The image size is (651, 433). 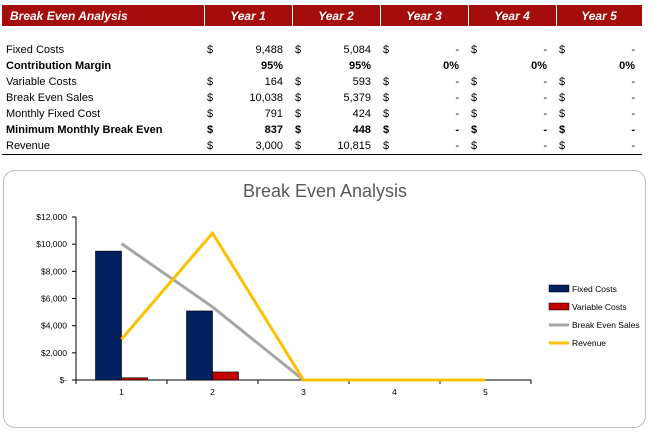 What do you see at coordinates (354, 146) in the screenshot?
I see `cell-value: 10,815` at bounding box center [354, 146].